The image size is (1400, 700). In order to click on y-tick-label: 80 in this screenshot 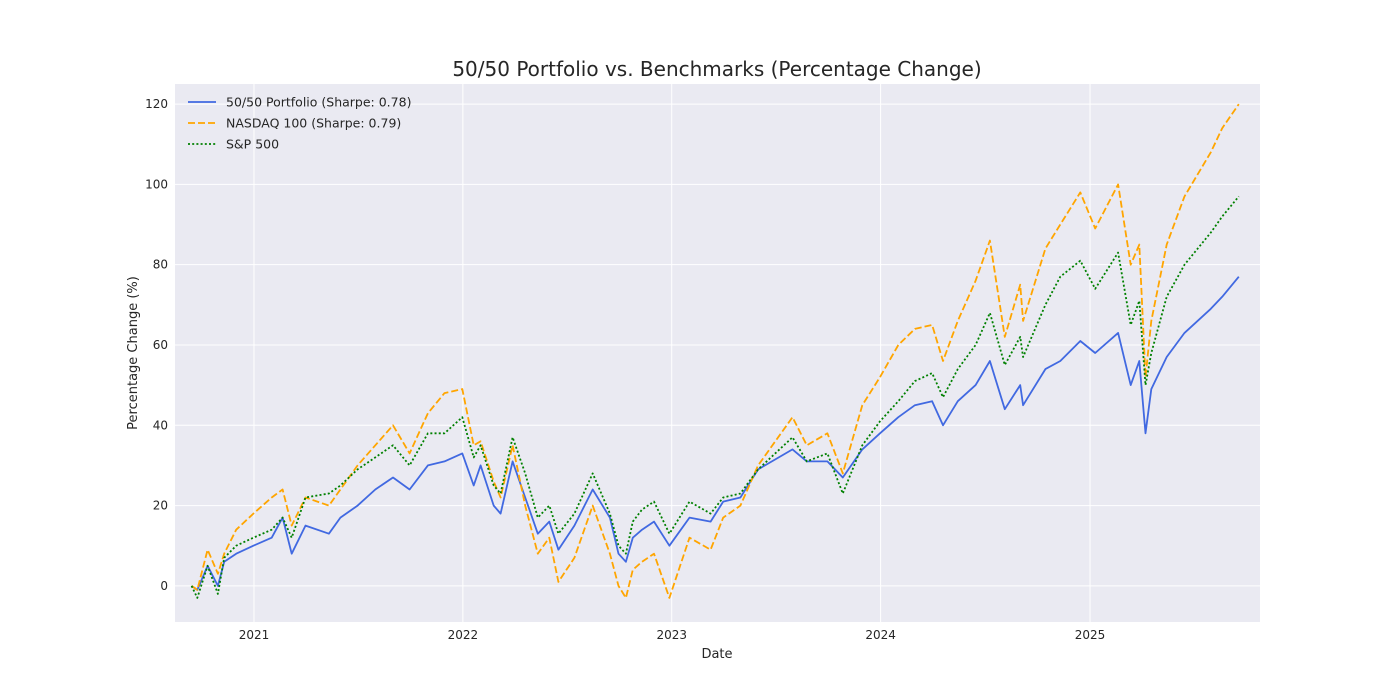, I will do `click(160, 265)`.